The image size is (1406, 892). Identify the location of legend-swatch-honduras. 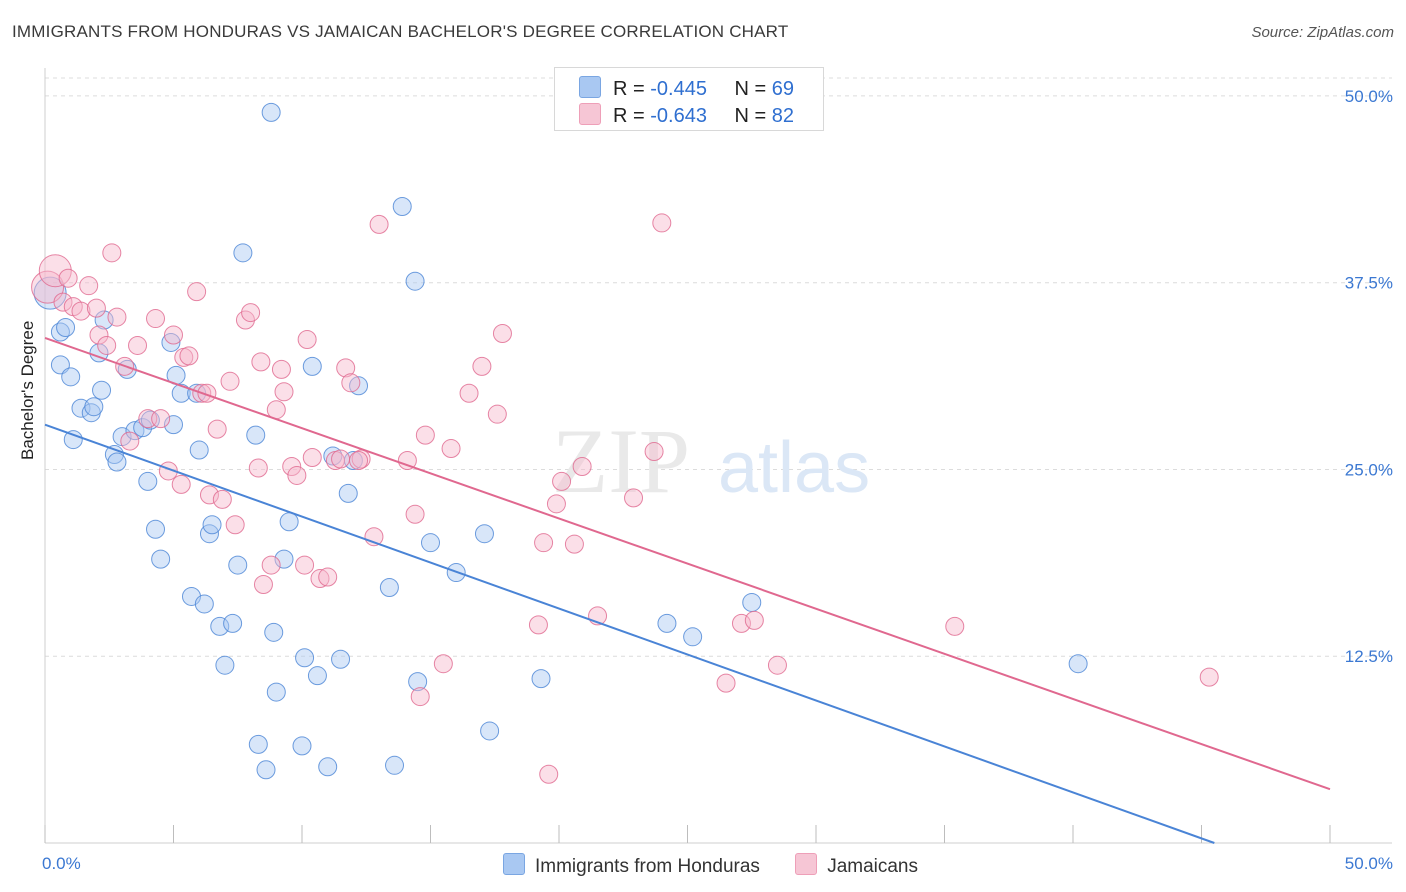
(590, 87).